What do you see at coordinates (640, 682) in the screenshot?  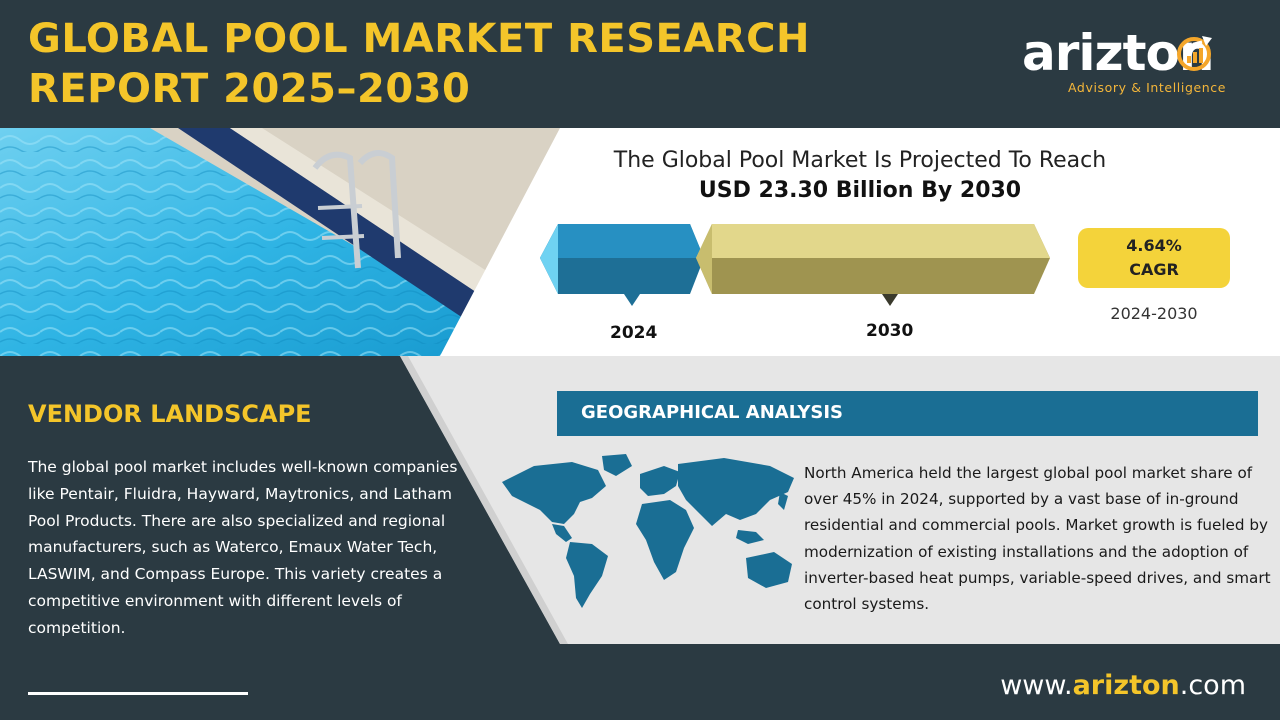 I see `footer` at bounding box center [640, 682].